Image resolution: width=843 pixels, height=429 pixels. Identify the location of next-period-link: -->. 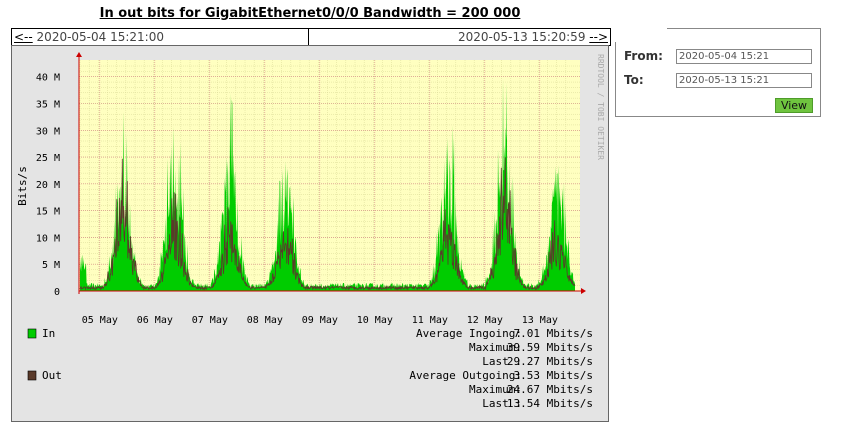
(598, 37).